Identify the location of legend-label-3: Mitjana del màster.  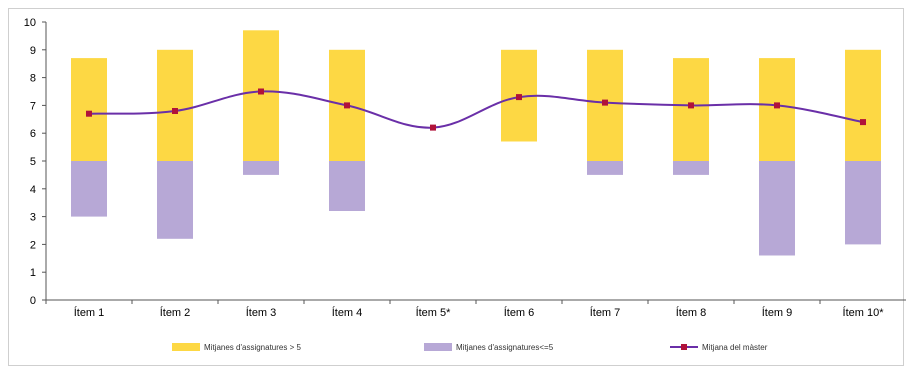
(735, 347).